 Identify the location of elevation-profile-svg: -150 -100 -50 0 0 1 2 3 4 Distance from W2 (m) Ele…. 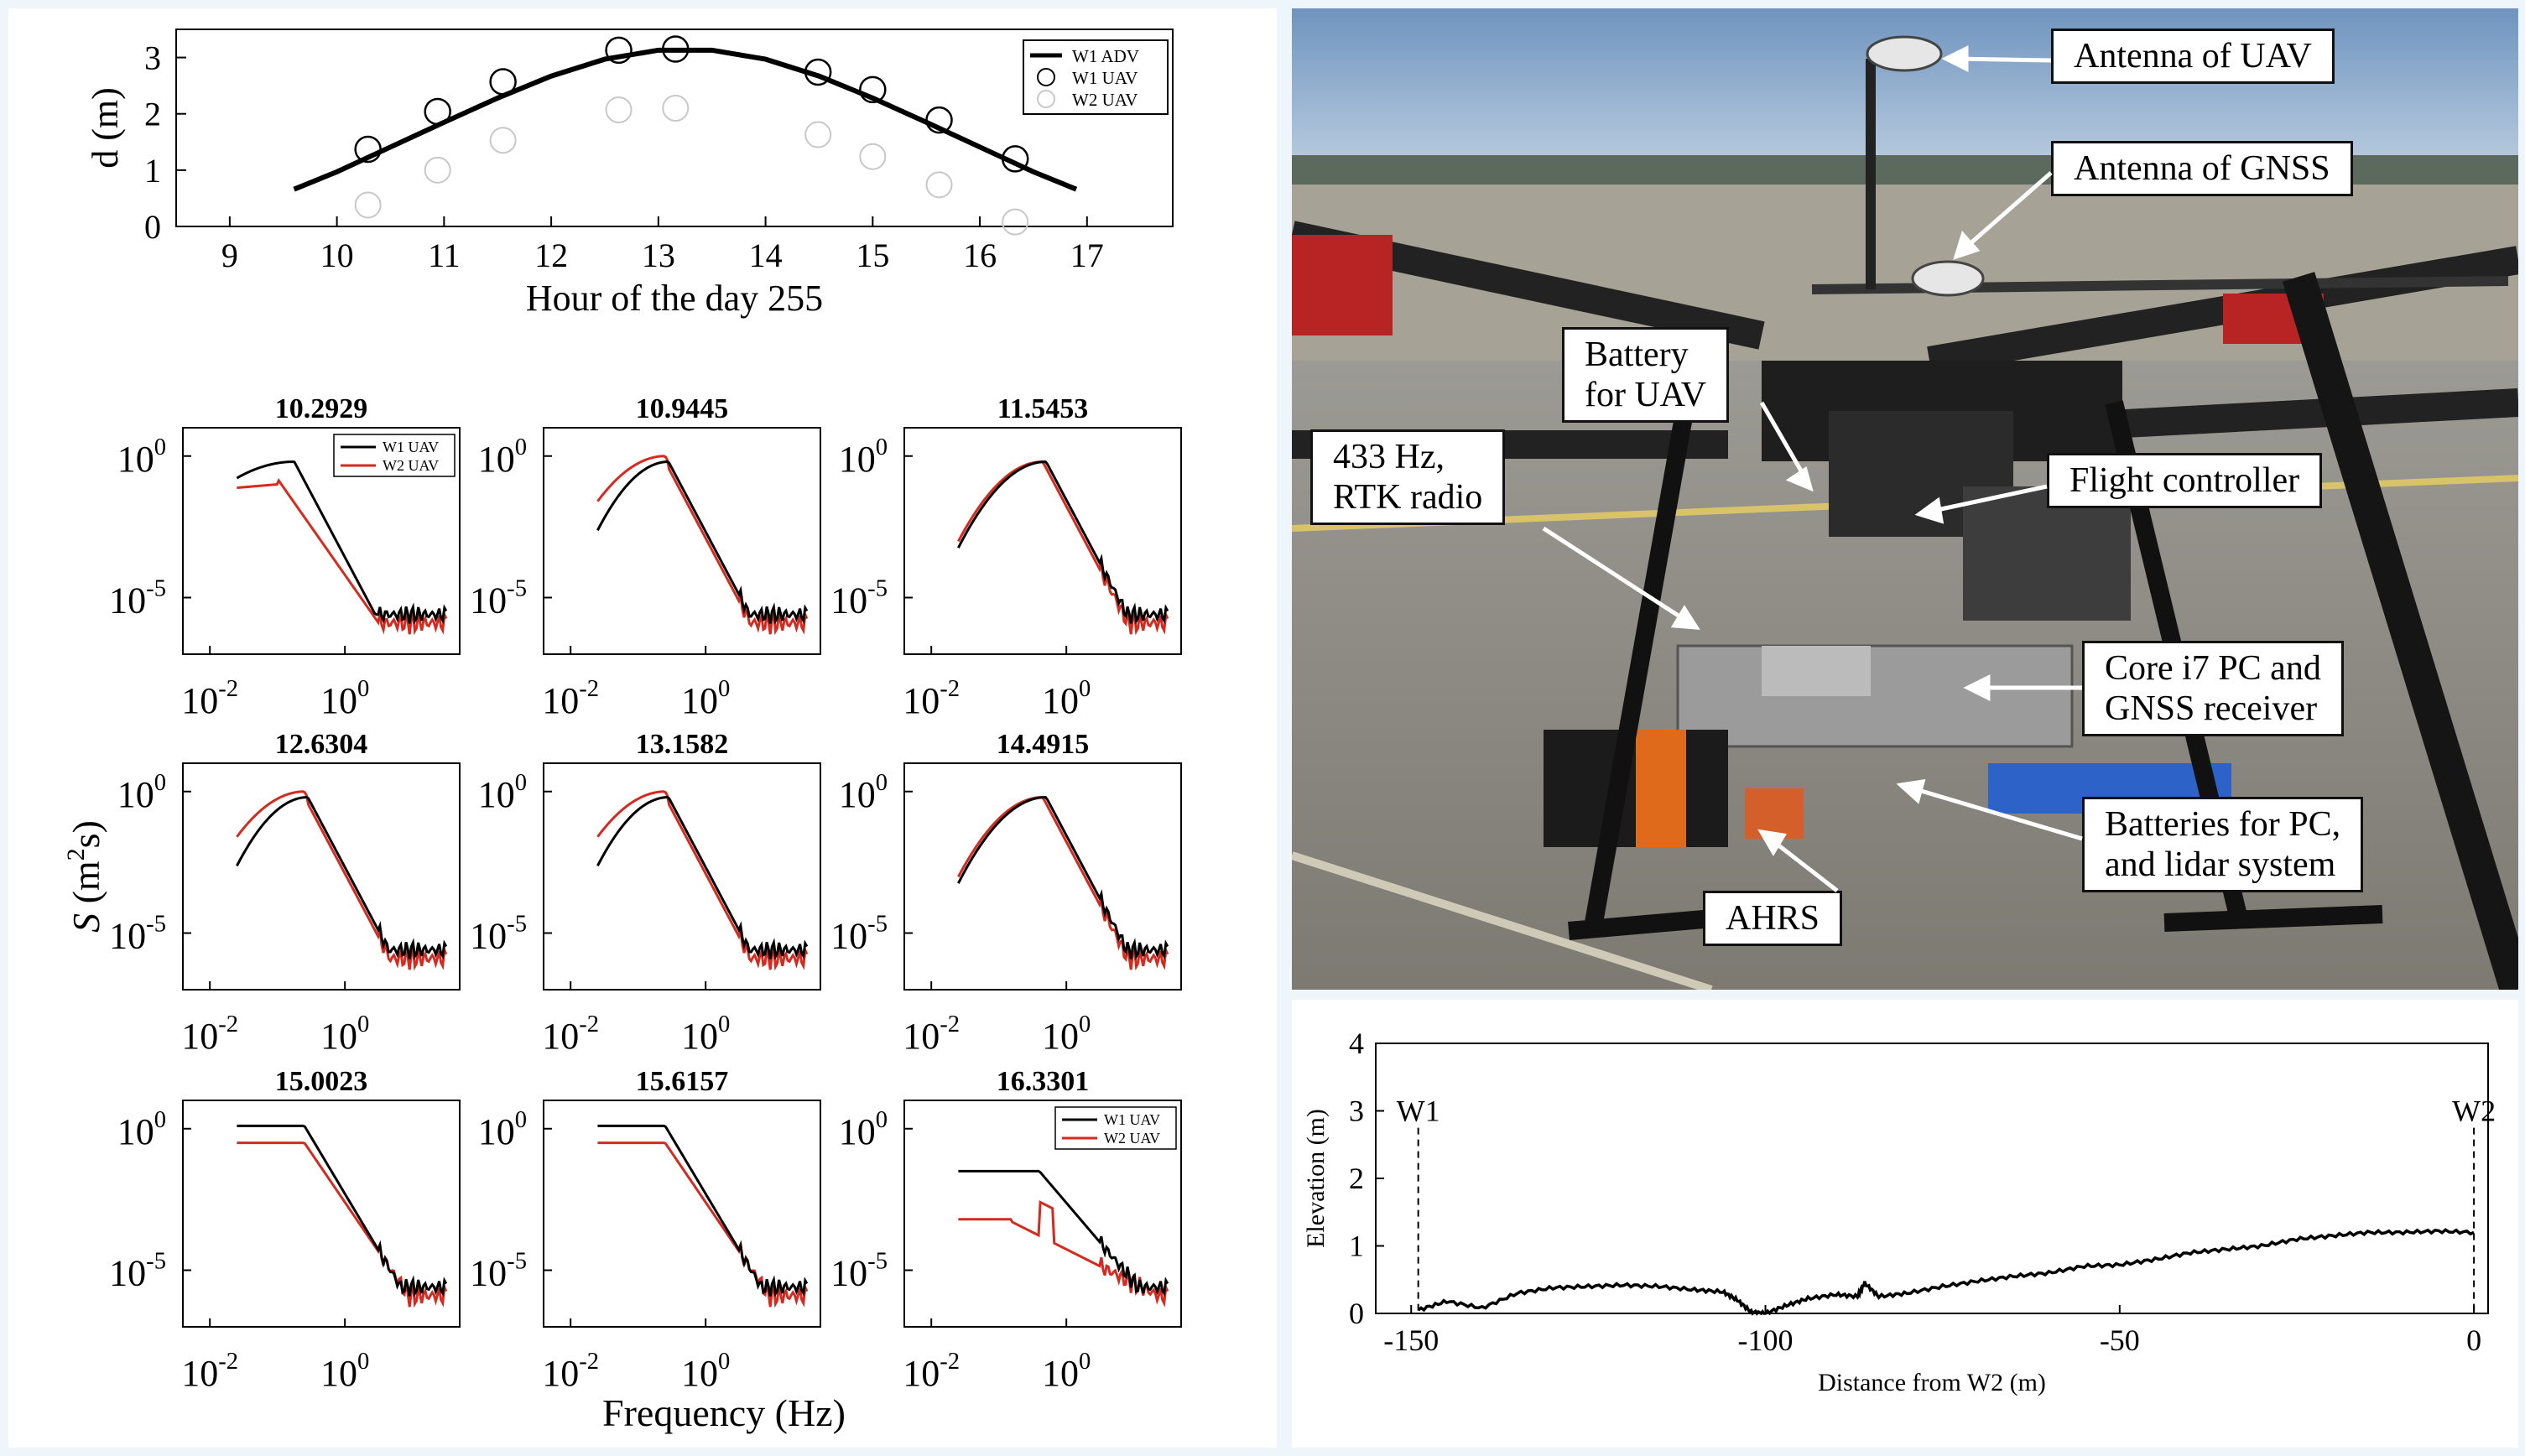
(1899, 1211).